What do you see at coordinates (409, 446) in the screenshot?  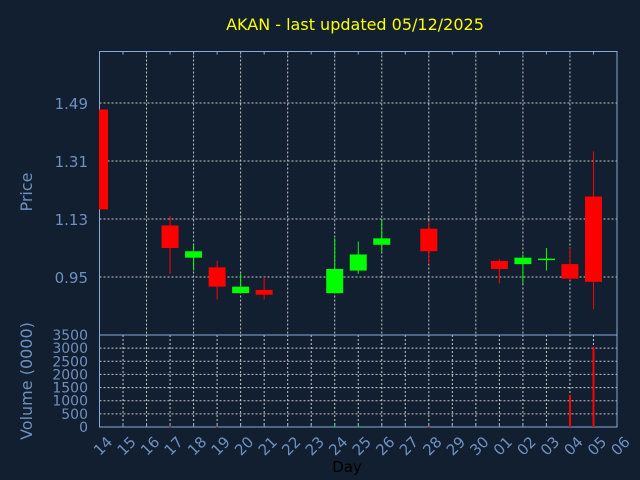 I see `x-tick-label: 27` at bounding box center [409, 446].